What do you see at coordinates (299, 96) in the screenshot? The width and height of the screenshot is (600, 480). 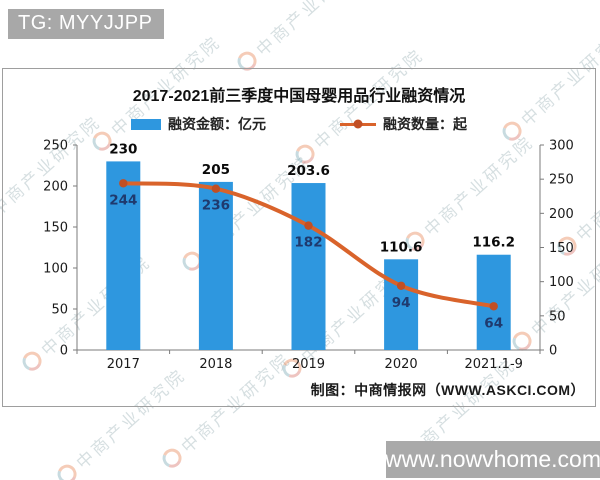 I see `chart-title: 2017-2021前三季度中国母婴用品行业融资情况` at bounding box center [299, 96].